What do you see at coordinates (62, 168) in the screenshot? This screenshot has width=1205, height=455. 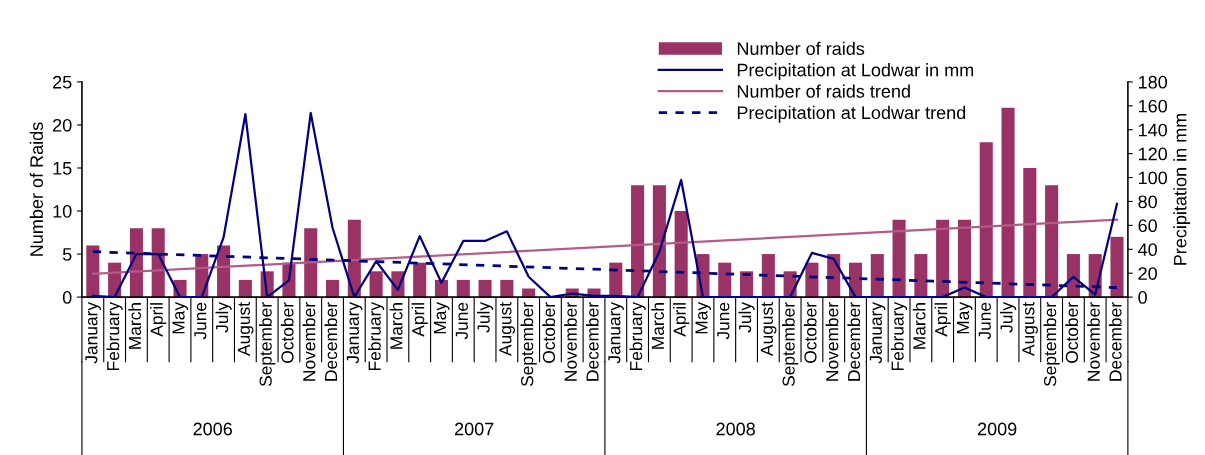 I see `y-tick-label: 15` at bounding box center [62, 168].